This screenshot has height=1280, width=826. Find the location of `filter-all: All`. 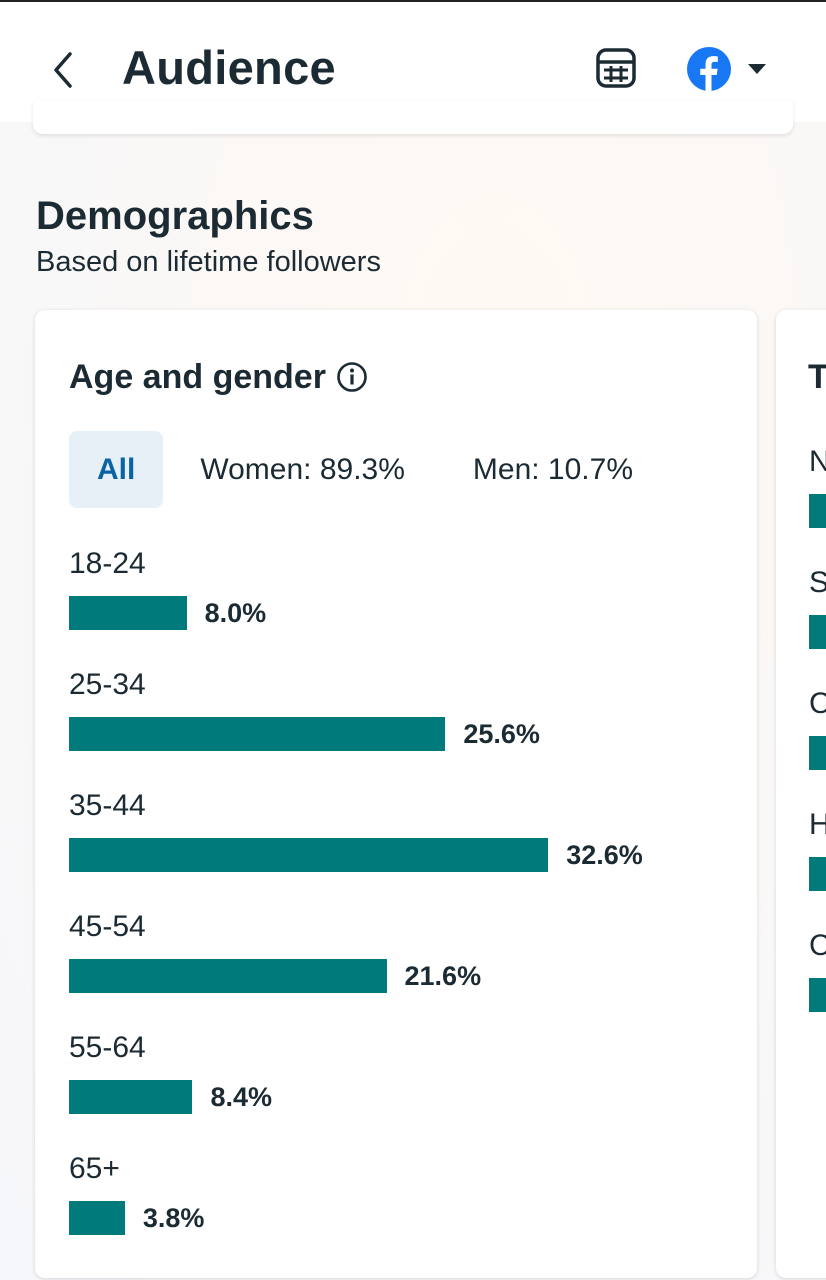

filter-all: All is located at coordinates (116, 469).